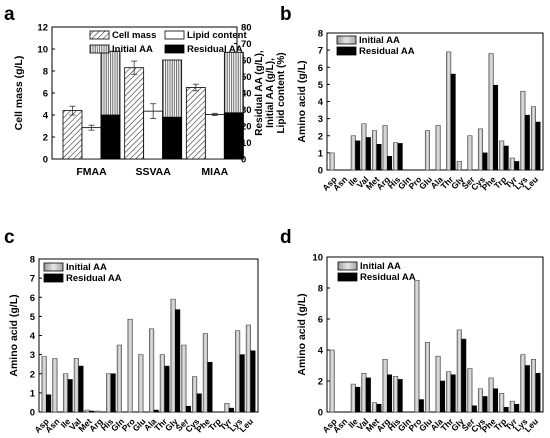 Image resolution: width=550 pixels, height=438 pixels. What do you see at coordinates (42, 50) in the screenshot?
I see `a-left-tick-label: 10` at bounding box center [42, 50].